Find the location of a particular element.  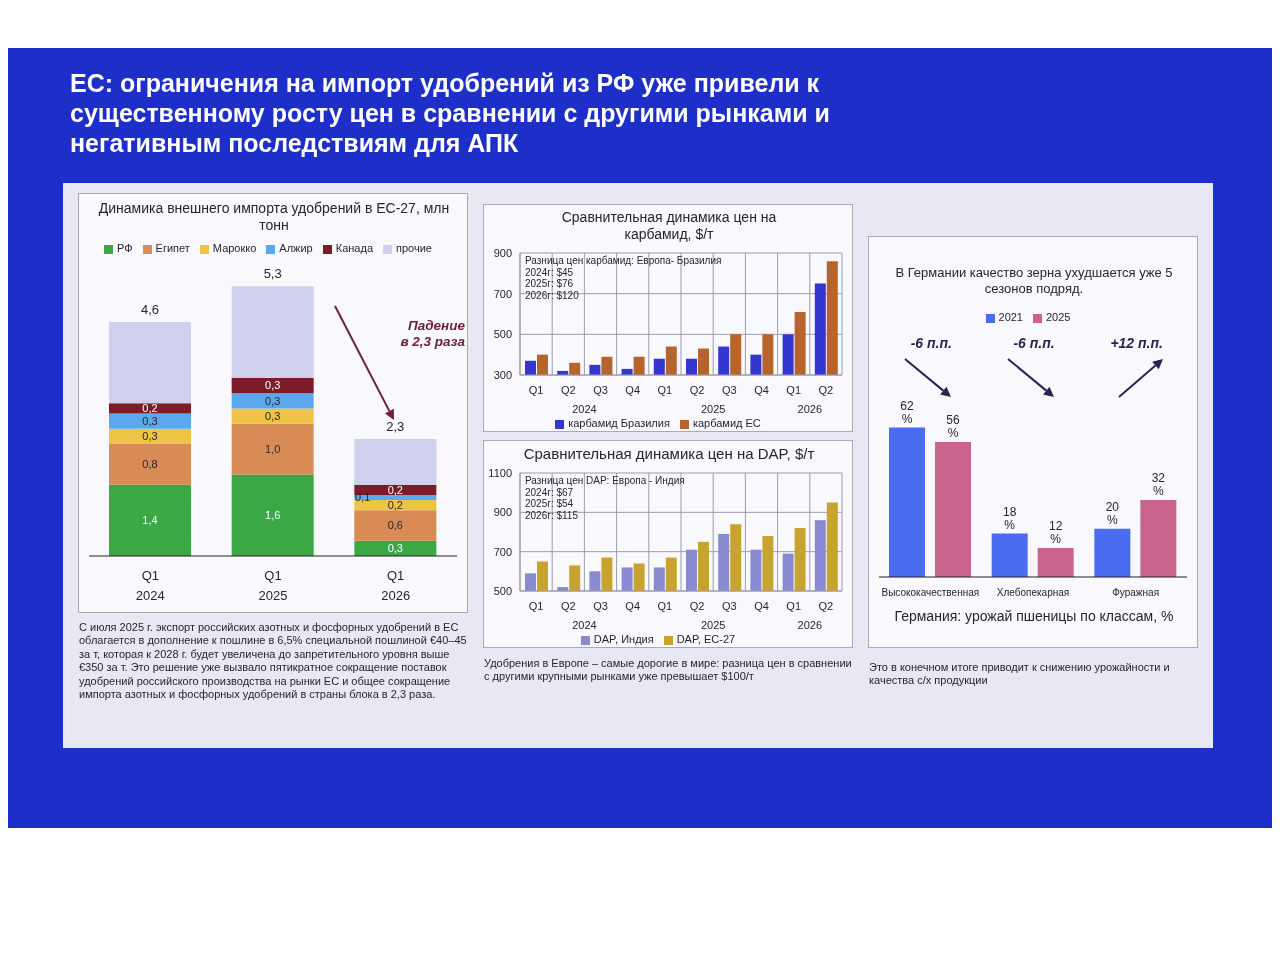

chart-title: Сравнительная динамика цен на DAP, $/т is located at coordinates (669, 454).